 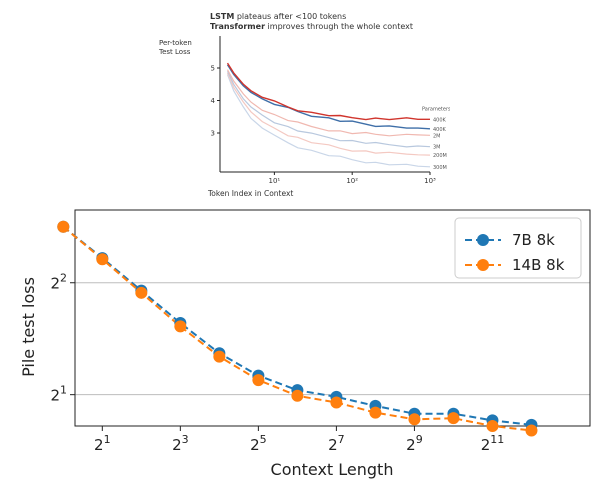 What do you see at coordinates (175, 43) in the screenshot?
I see `top-ylabel-line: Per-token` at bounding box center [175, 43].